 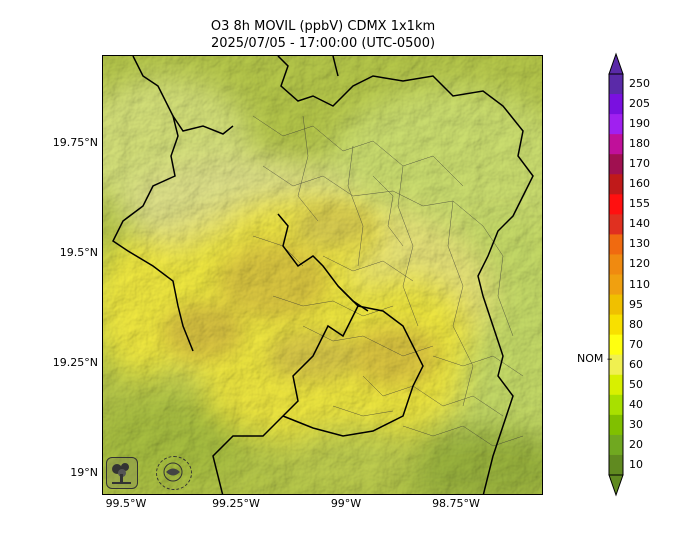 What do you see at coordinates (639, 84) in the screenshot?
I see `colorbar-tick-label: 250` at bounding box center [639, 84].